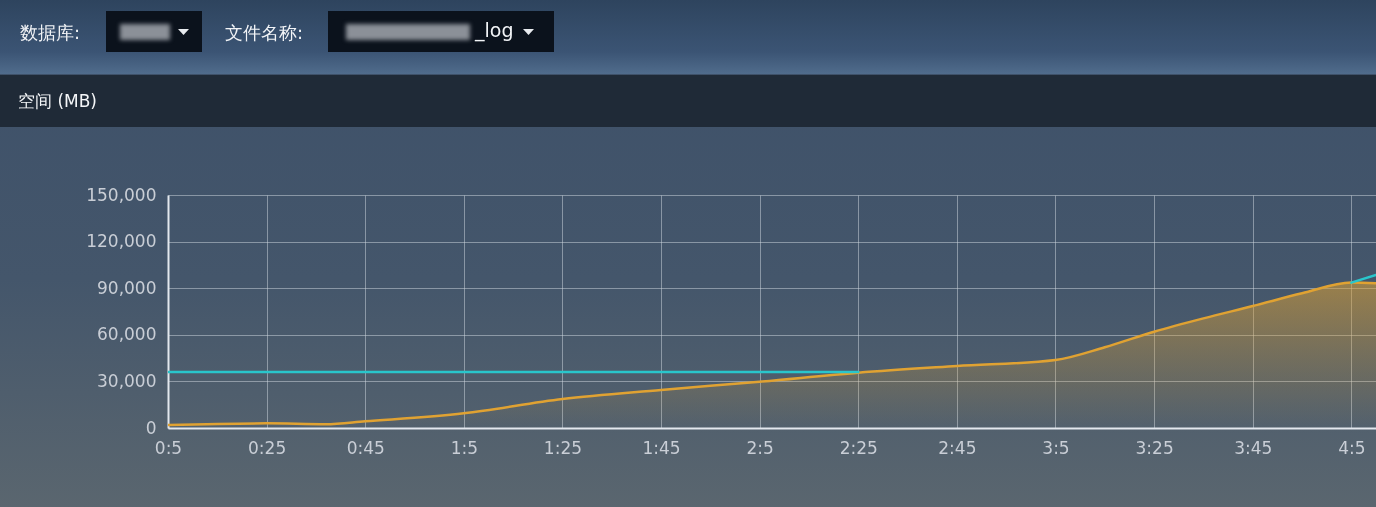 The height and width of the screenshot is (507, 1376). I want to click on x-tick-label: 3:5, so click(1056, 447).